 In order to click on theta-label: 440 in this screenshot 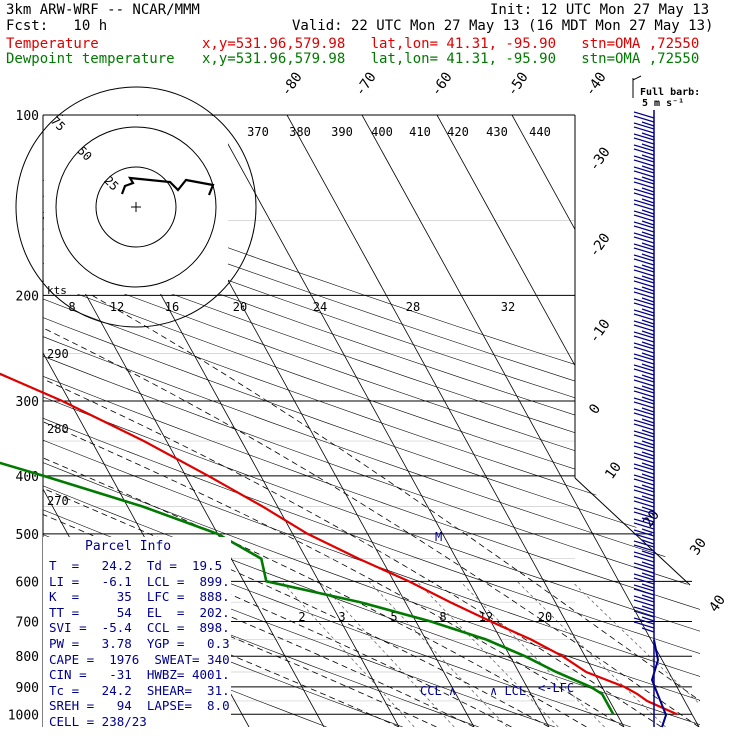, I will do `click(540, 132)`.